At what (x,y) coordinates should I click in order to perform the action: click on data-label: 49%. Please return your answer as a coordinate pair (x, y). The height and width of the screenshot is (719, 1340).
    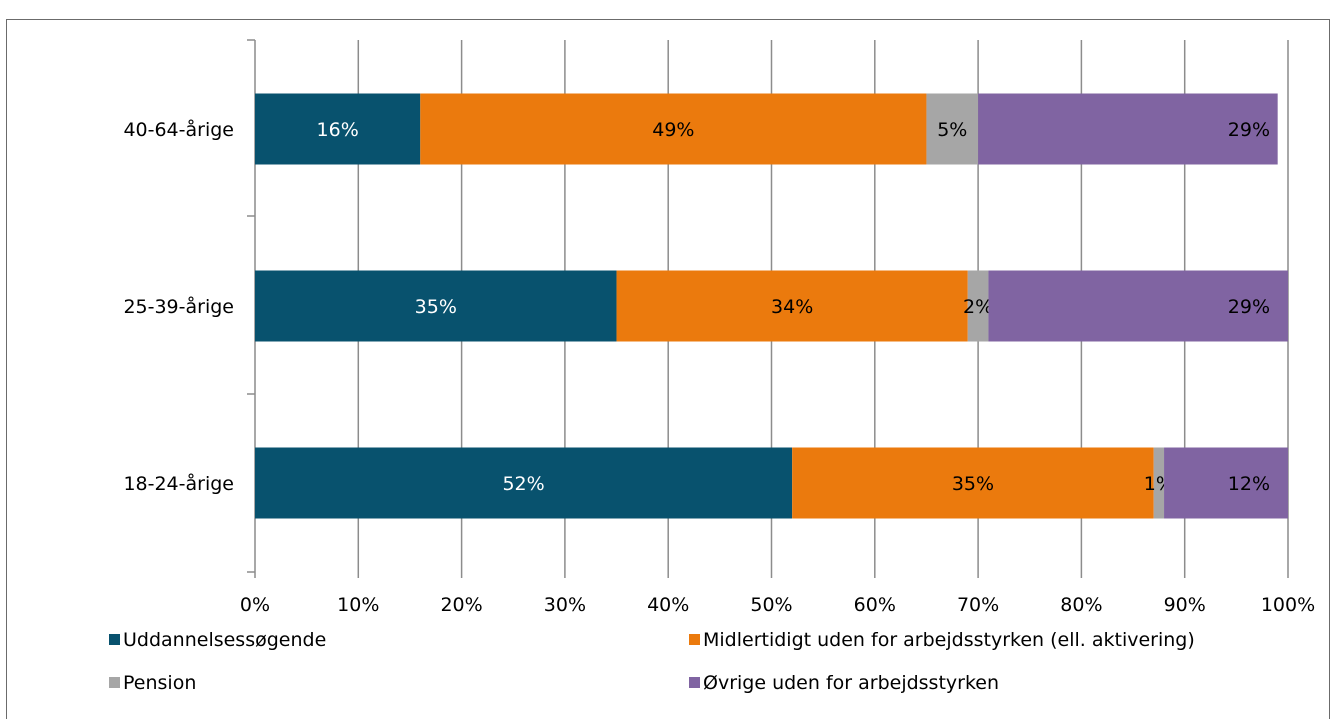
    Looking at the image, I should click on (673, 130).